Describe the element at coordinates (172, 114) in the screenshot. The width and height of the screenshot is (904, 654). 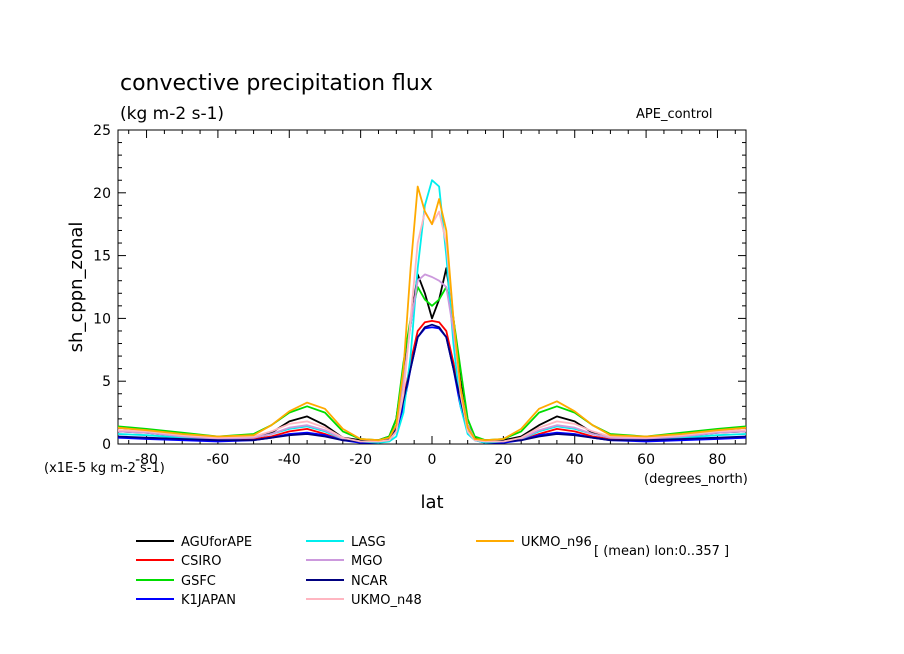
I see `chart-subtitle: (kg m-2 s-1)` at that location.